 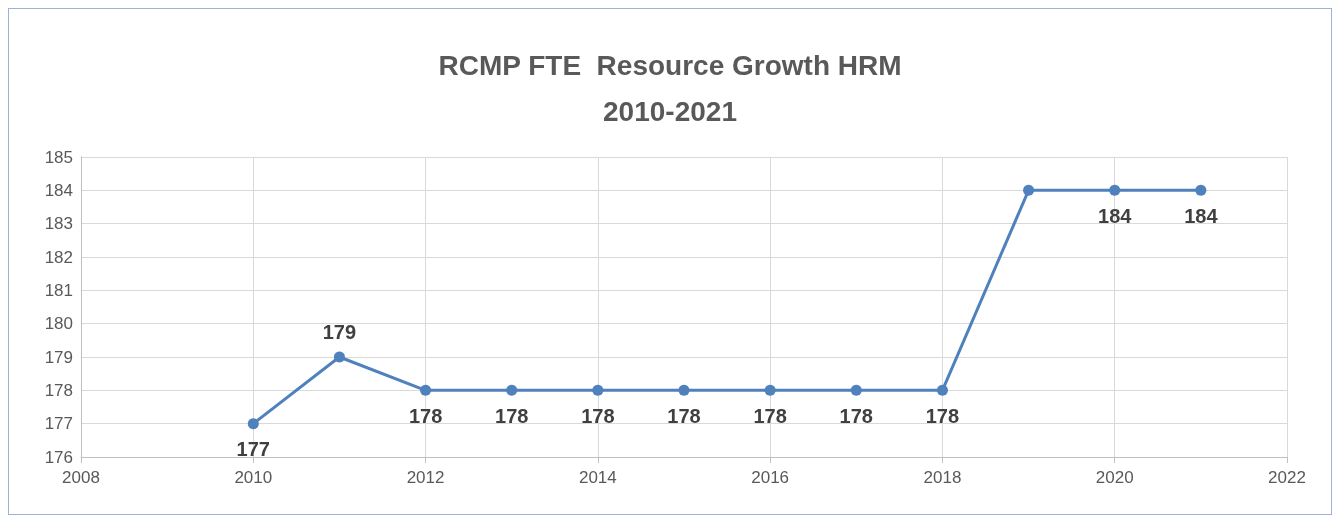 I want to click on y-tick-label: 180, so click(x=58, y=324).